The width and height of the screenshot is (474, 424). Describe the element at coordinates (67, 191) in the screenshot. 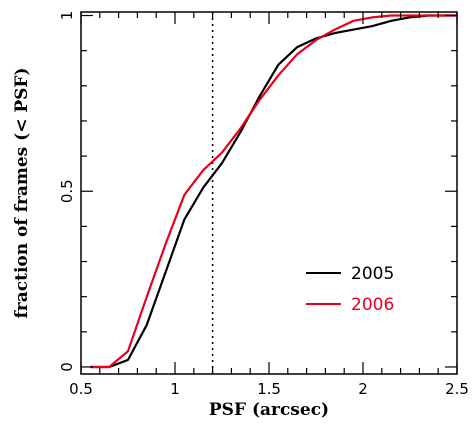

I see `y-tick-label: 0.5` at that location.